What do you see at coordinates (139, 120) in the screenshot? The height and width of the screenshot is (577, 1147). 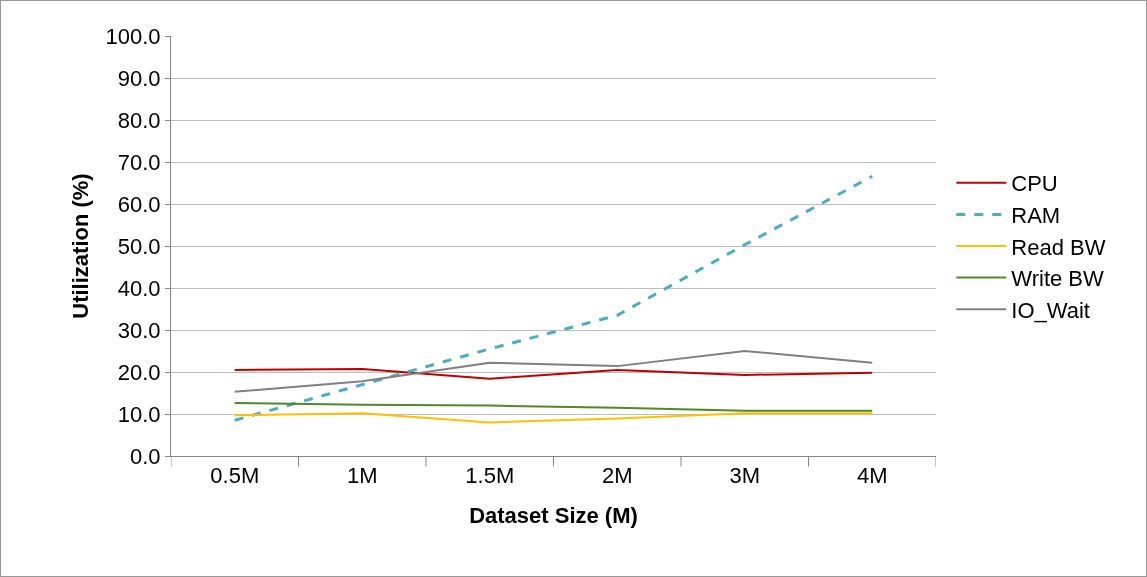 I see `y-tick-label: 80.0` at bounding box center [139, 120].